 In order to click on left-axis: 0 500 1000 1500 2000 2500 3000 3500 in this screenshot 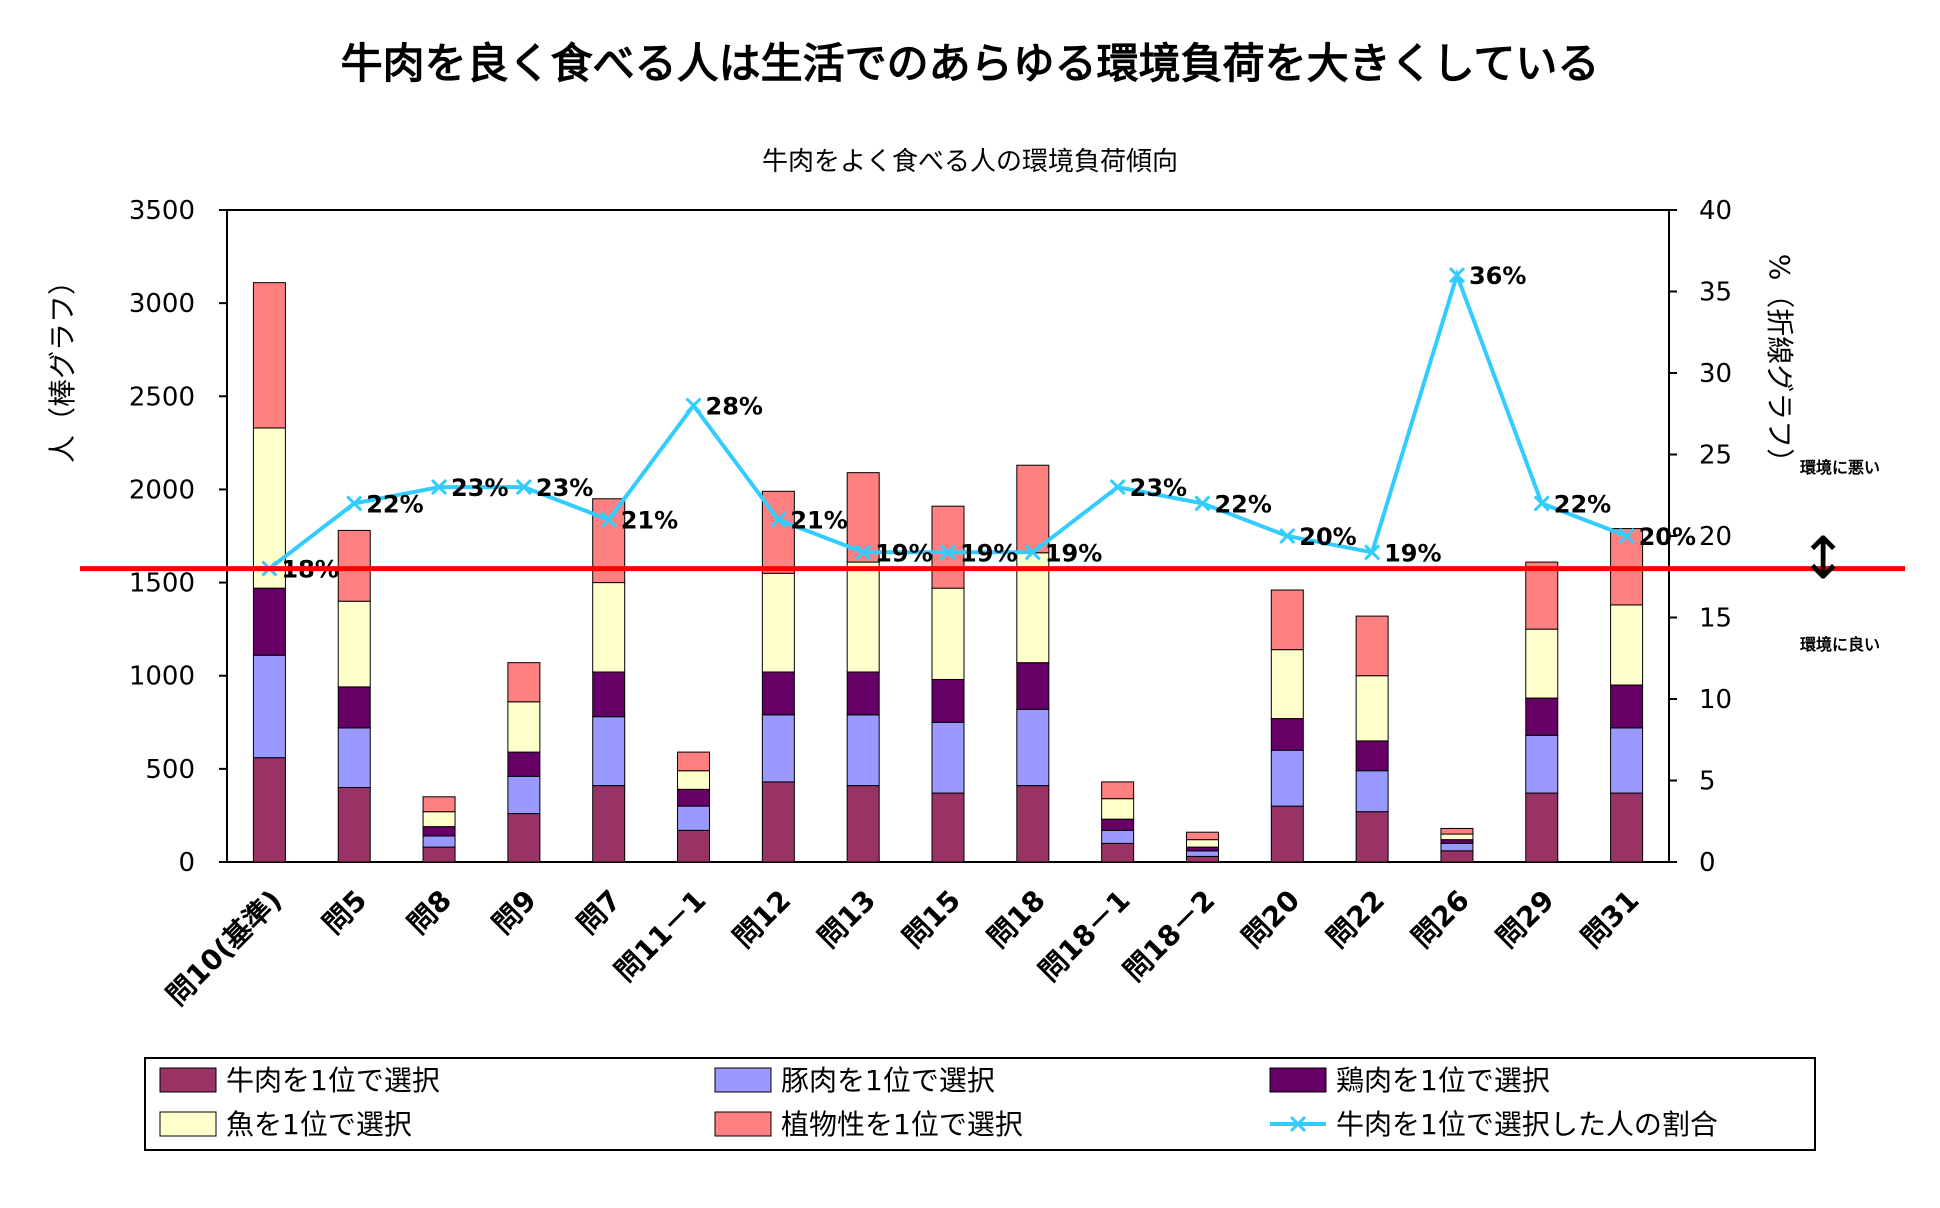, I will do `click(178, 537)`.